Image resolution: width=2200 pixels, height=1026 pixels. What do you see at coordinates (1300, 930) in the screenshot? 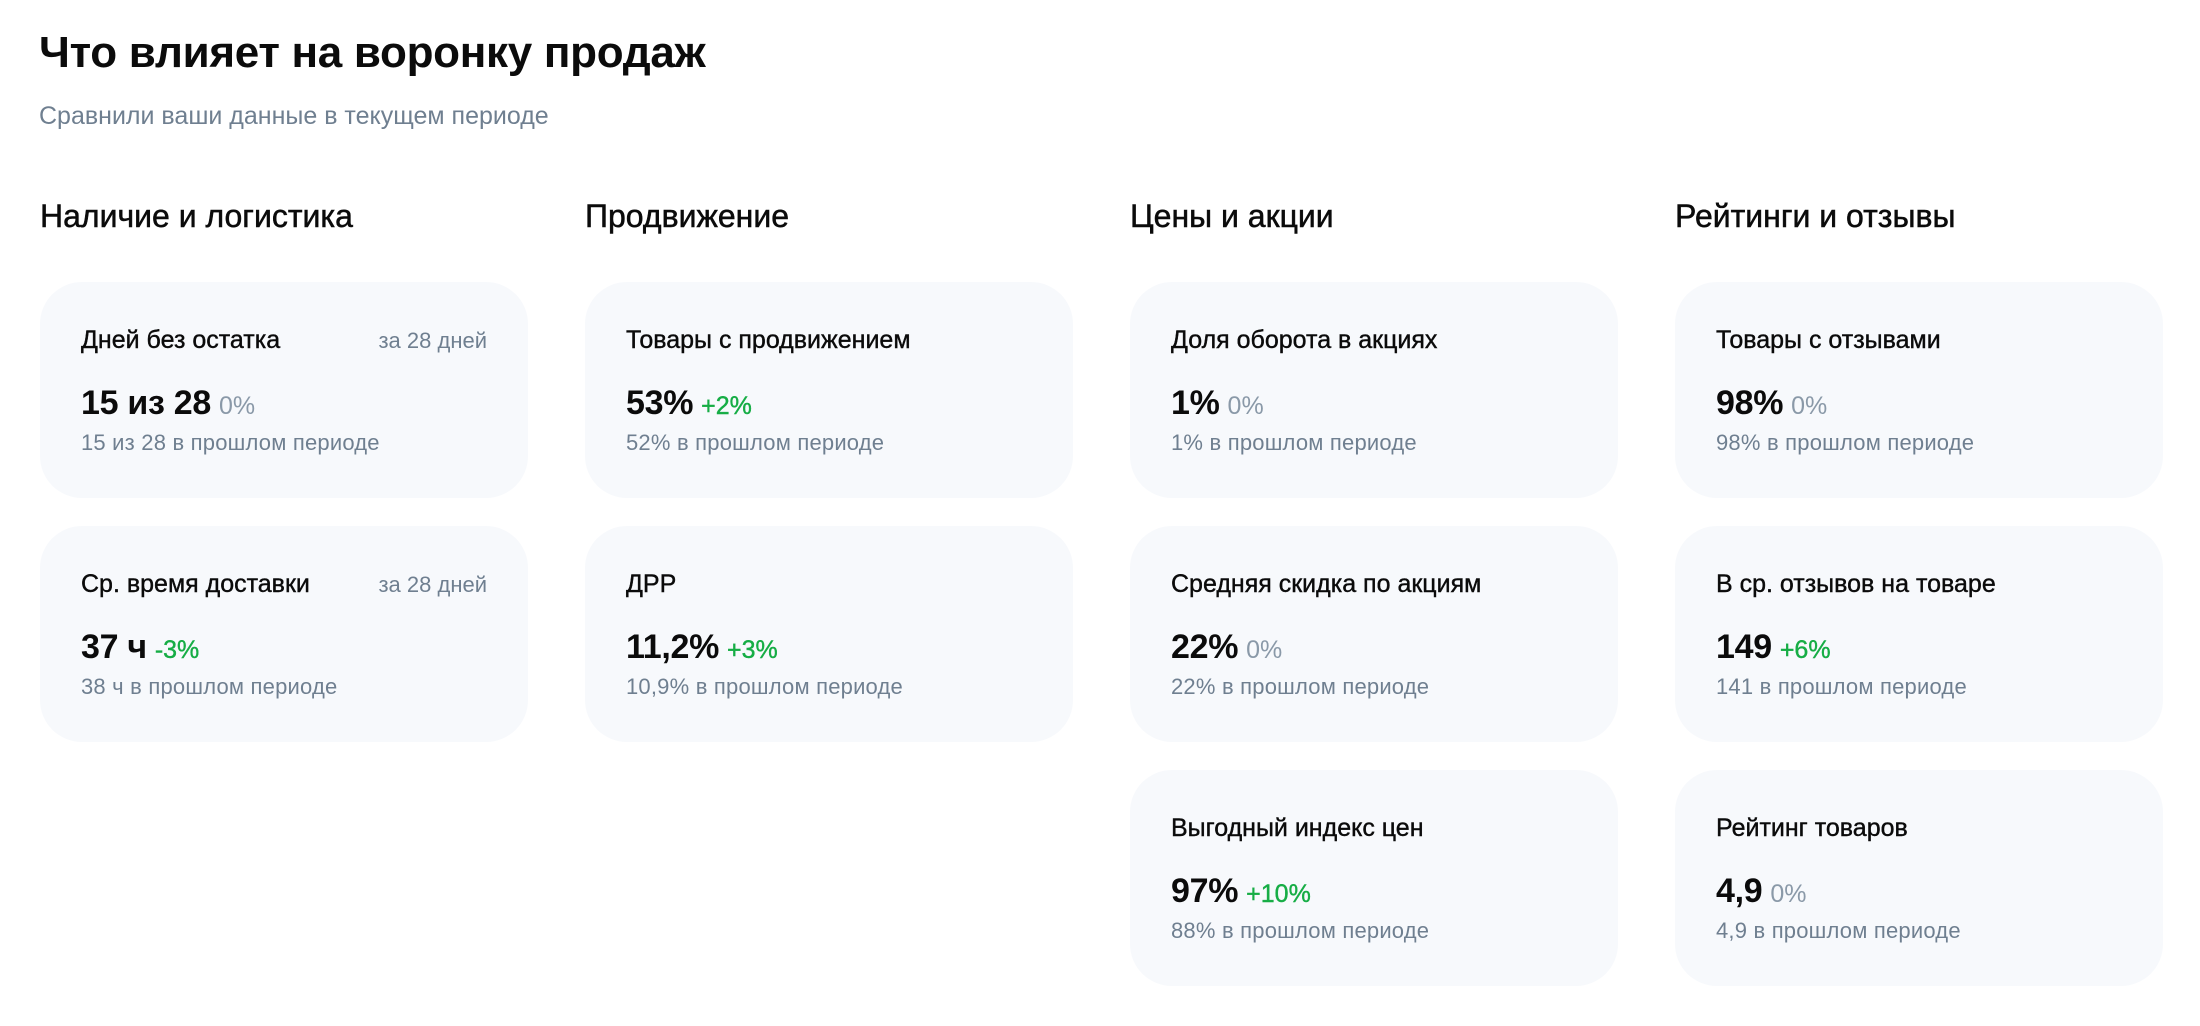
I see `metric-previous: 88% в прошлом периоде` at bounding box center [1300, 930].